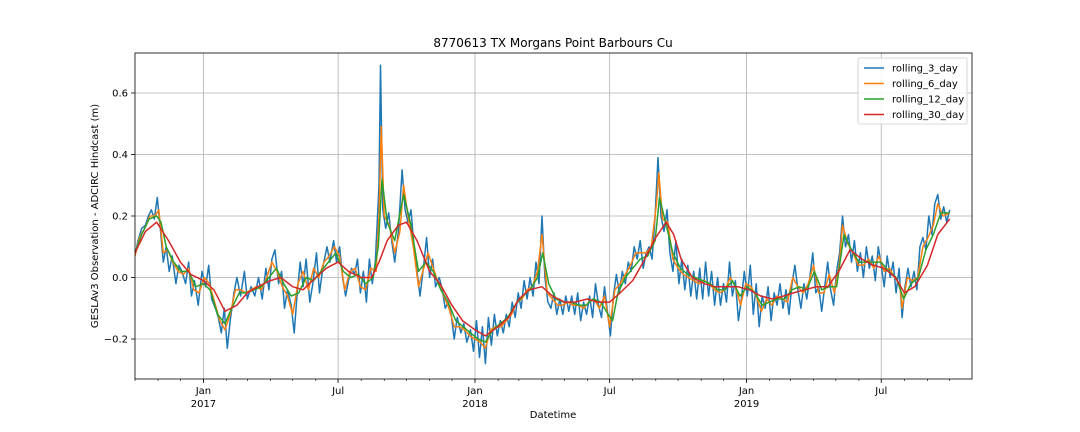 This screenshot has height=432, width=1080. What do you see at coordinates (120, 155) in the screenshot?
I see `y-tick-label: 0.4` at bounding box center [120, 155].